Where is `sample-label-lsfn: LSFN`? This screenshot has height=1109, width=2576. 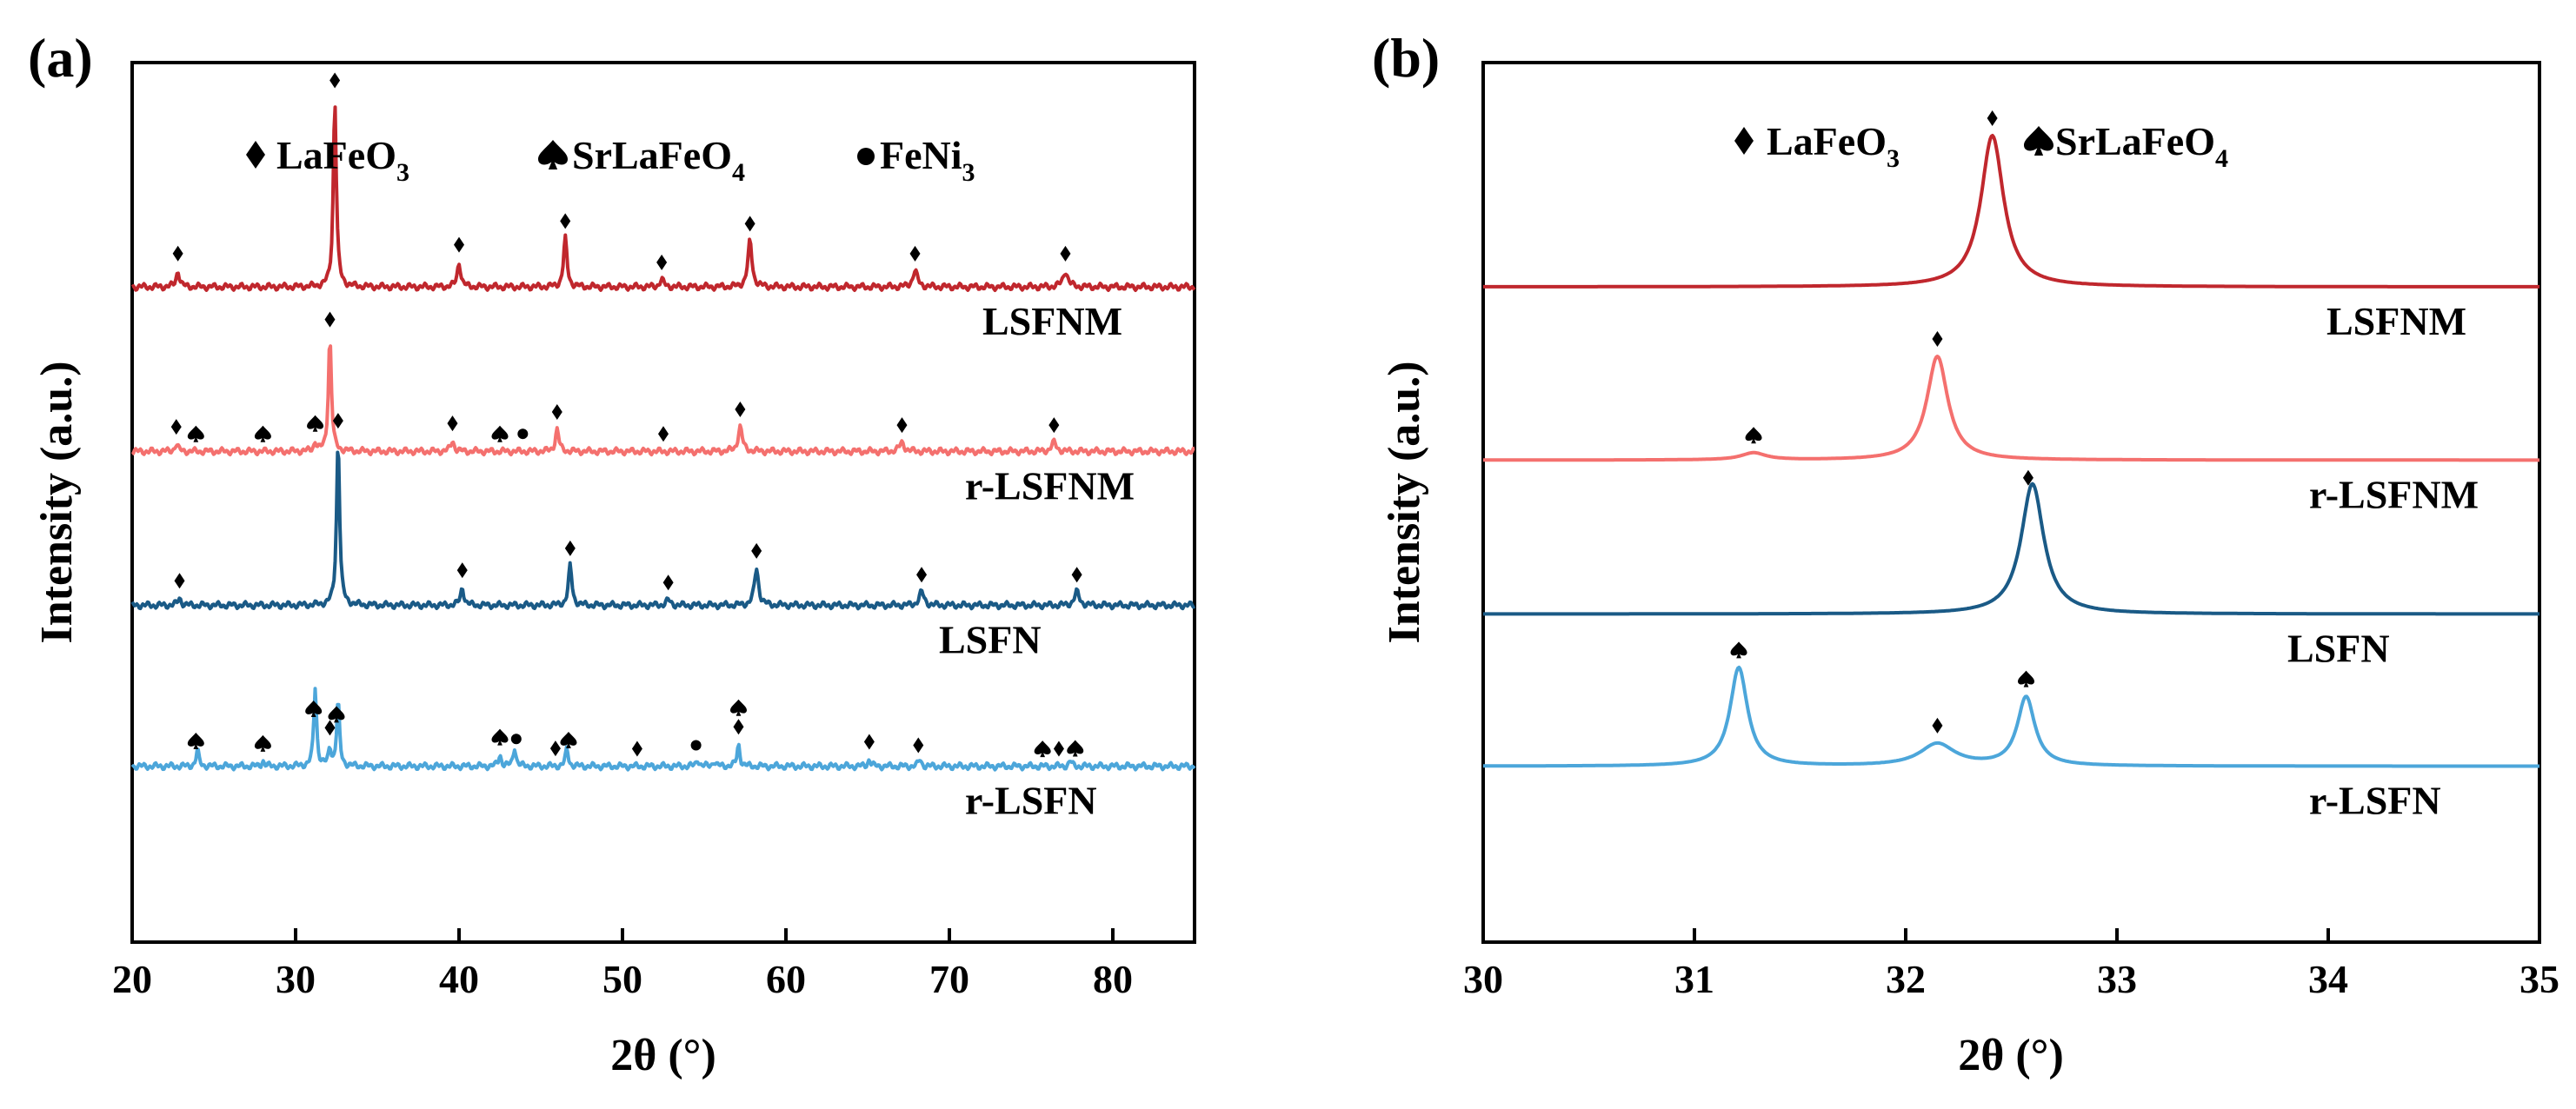
sample-label-lsfn: LSFN is located at coordinates (2338, 649).